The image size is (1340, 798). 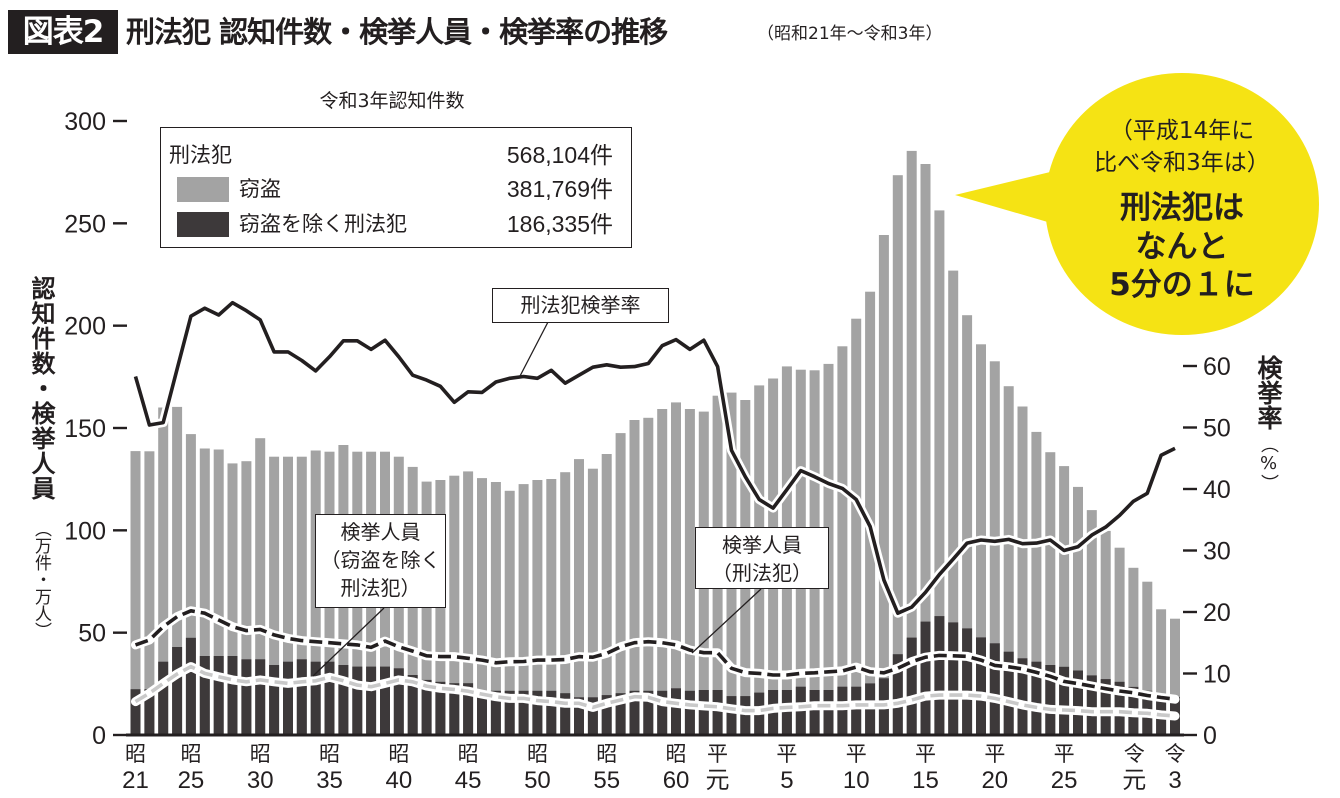 What do you see at coordinates (1174, 780) in the screenshot?
I see `x-tick-label: 3` at bounding box center [1174, 780].